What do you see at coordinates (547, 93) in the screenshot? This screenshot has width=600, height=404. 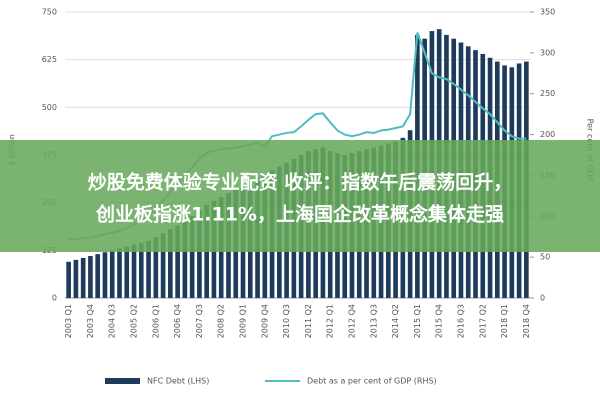 I see `y2-tick-label: 250` at bounding box center [547, 93].